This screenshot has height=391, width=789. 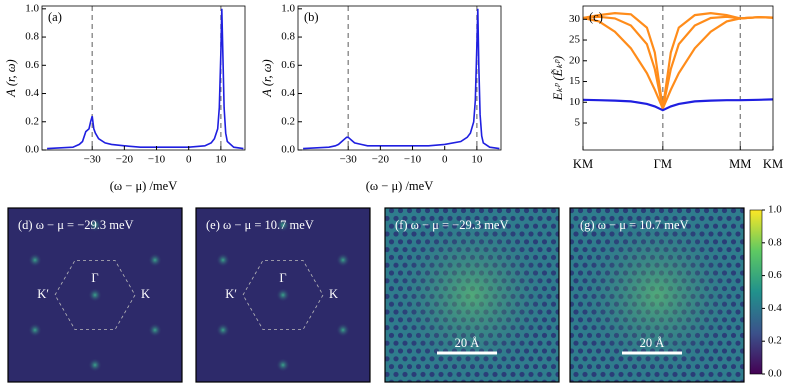 I want to click on colorbar-tick-label: 0.2, so click(x=775, y=341).